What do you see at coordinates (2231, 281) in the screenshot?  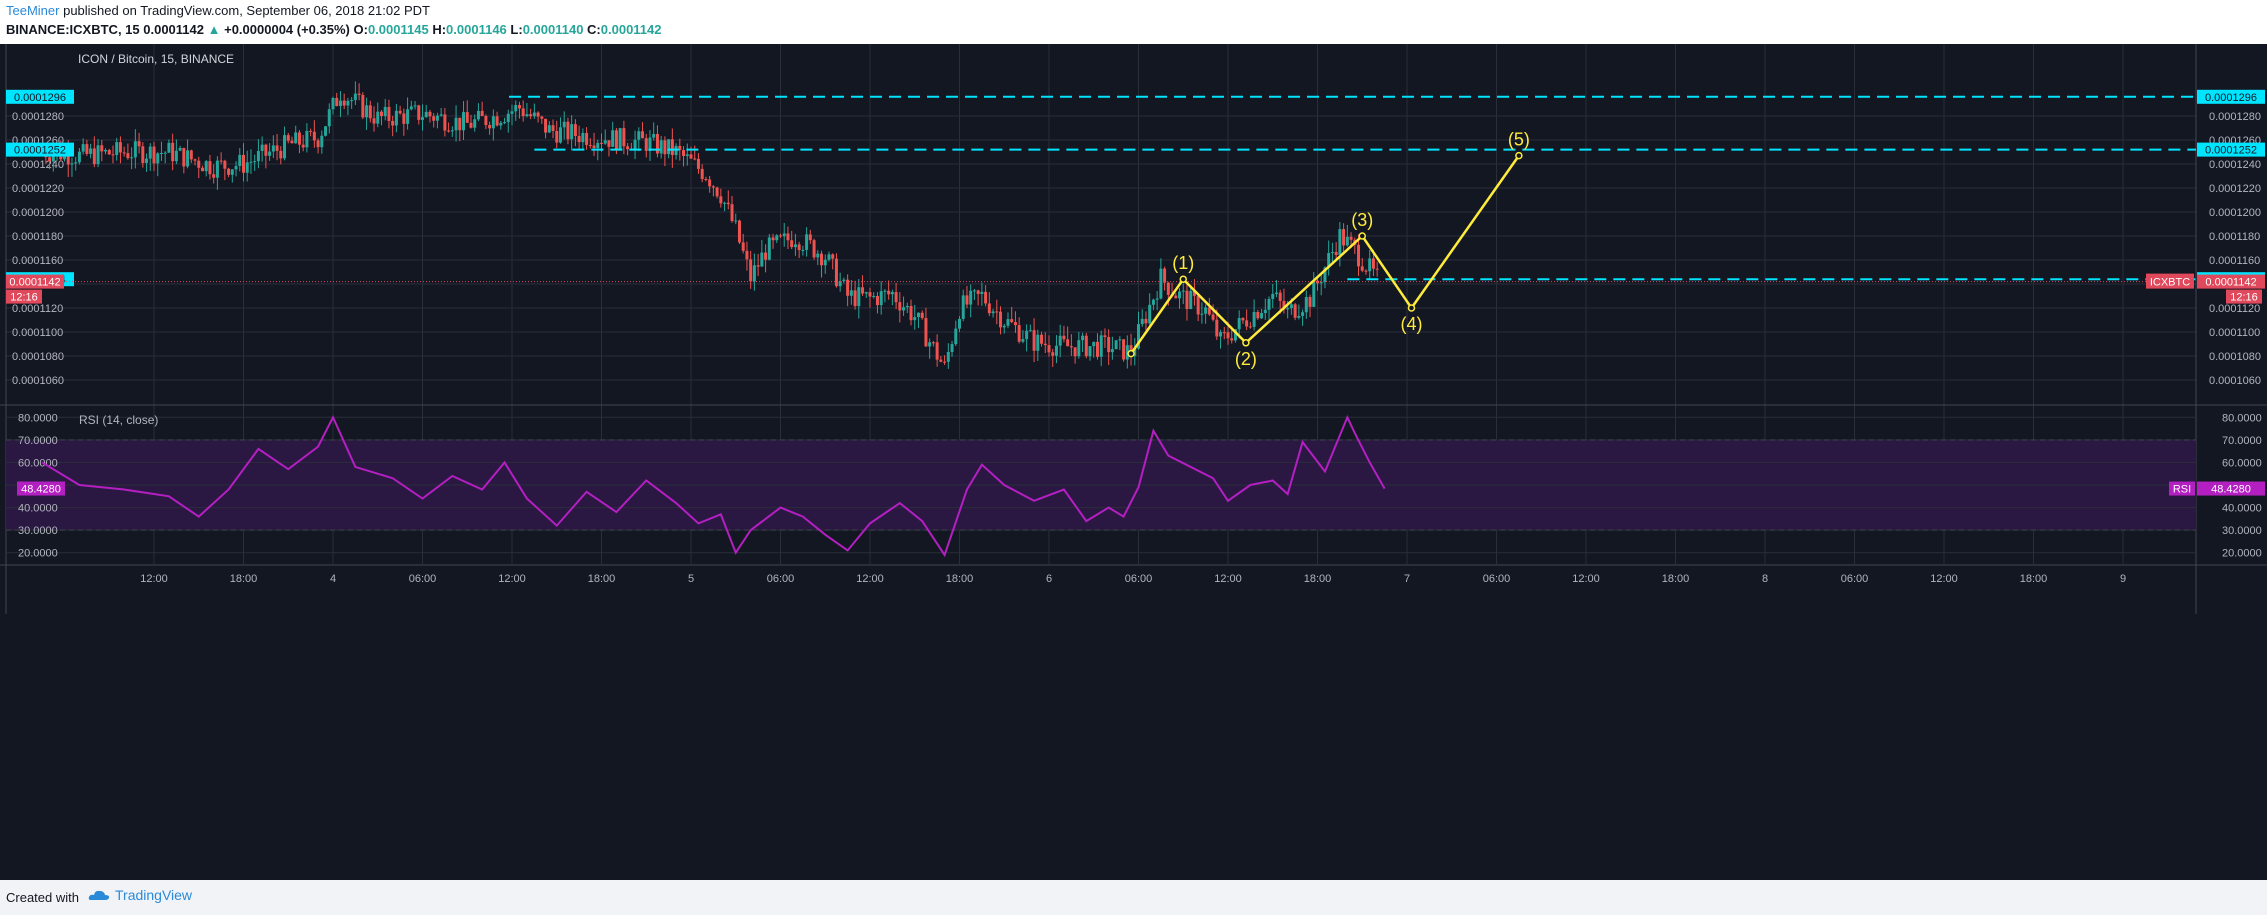 I see `last-price-tag-right` at bounding box center [2231, 281].